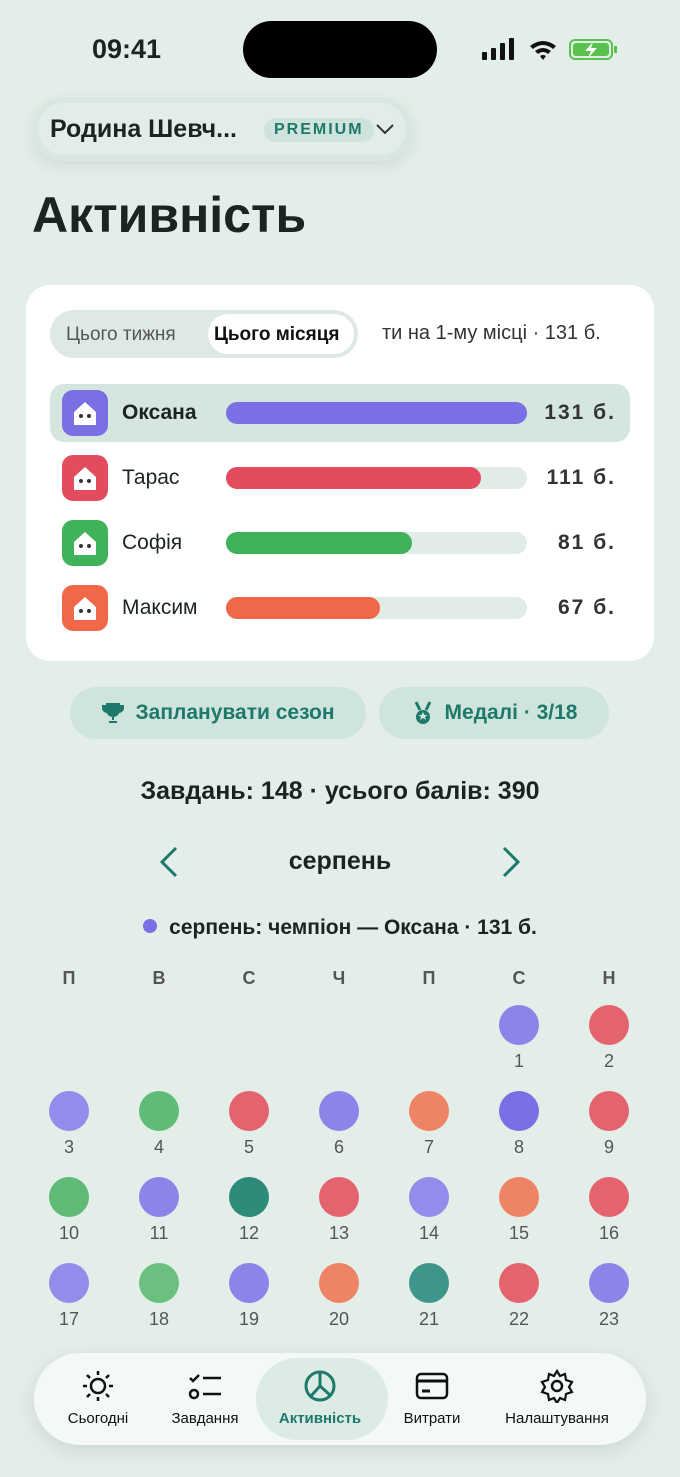 This screenshot has width=680, height=1477. I want to click on score-label: 111 б., so click(581, 477).